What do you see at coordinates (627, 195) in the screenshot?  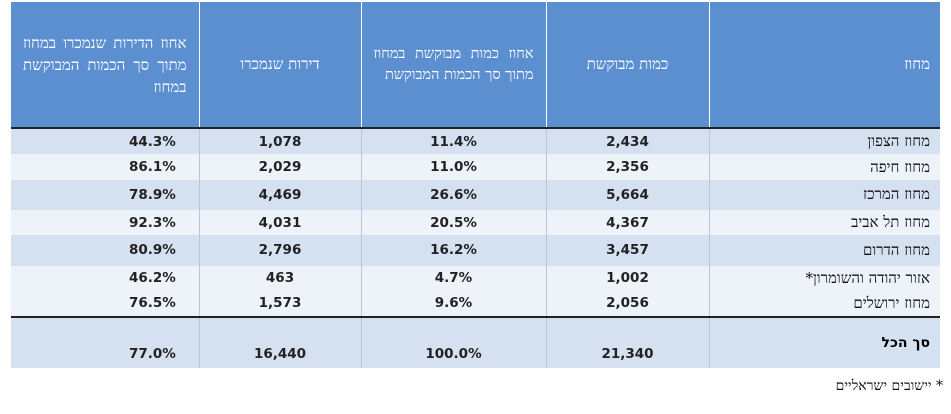 I see `requested-cell: 5,664` at bounding box center [627, 195].